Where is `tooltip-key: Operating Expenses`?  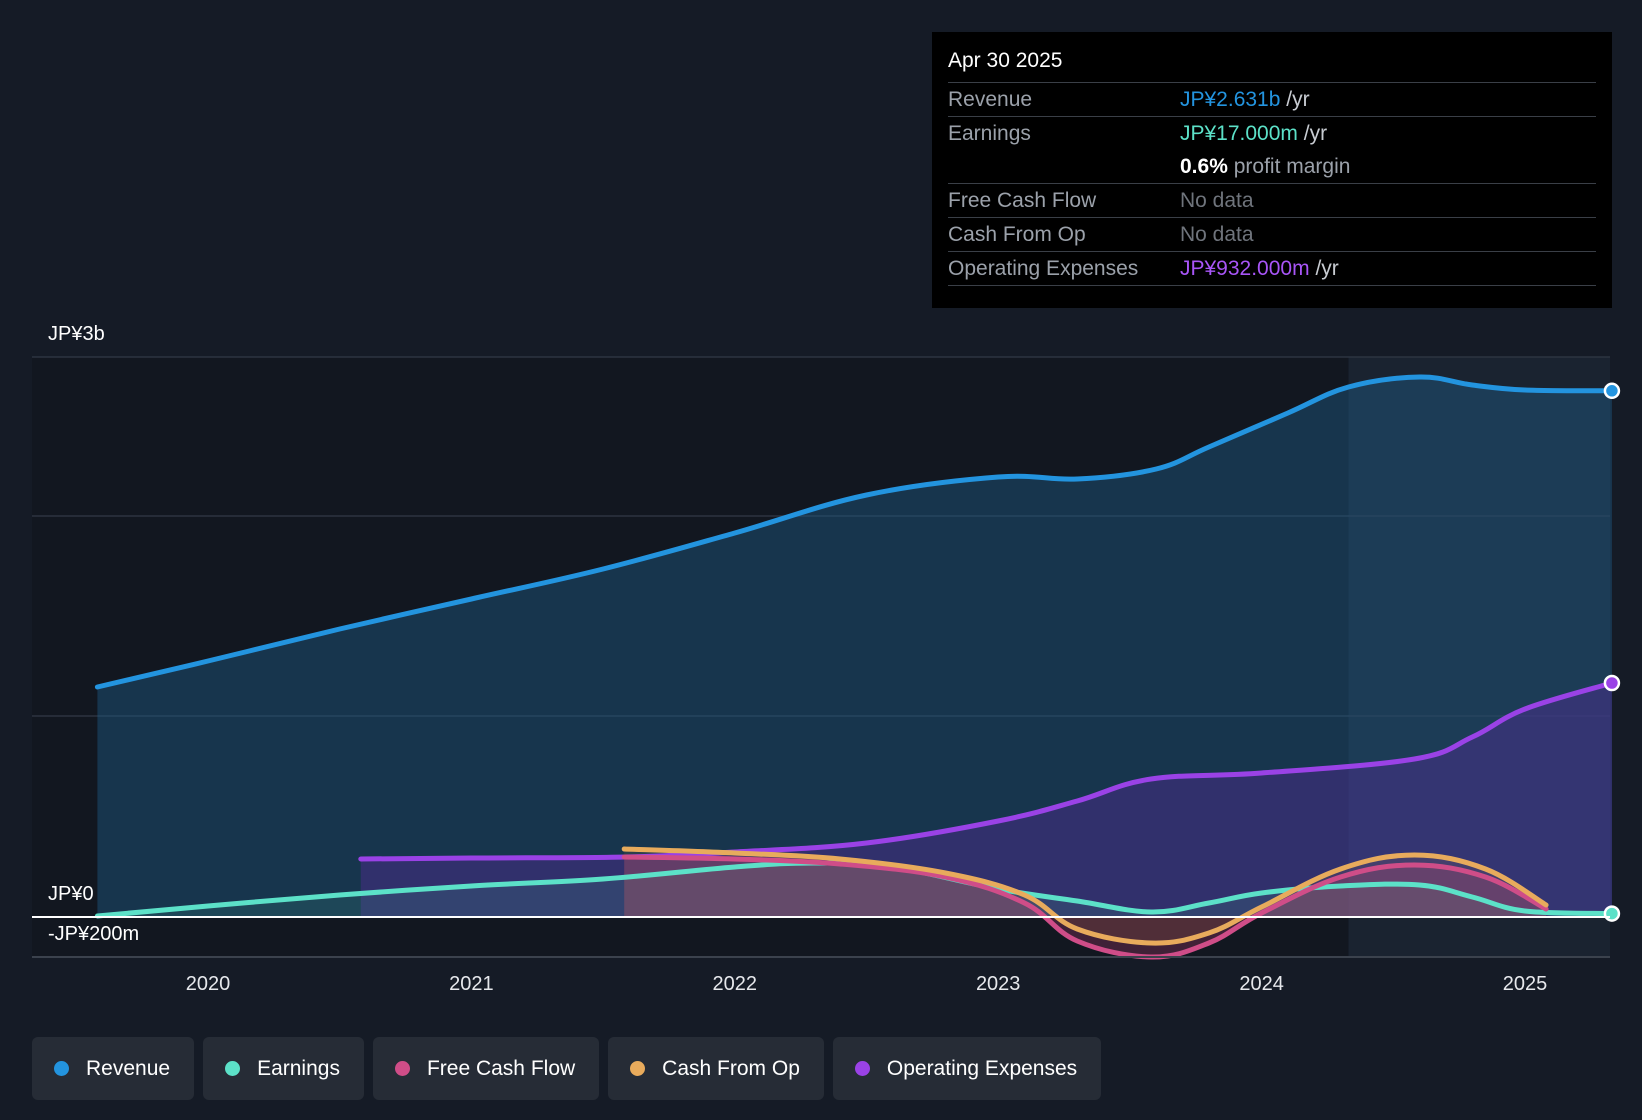 tooltip-key: Operating Expenses is located at coordinates (1043, 268).